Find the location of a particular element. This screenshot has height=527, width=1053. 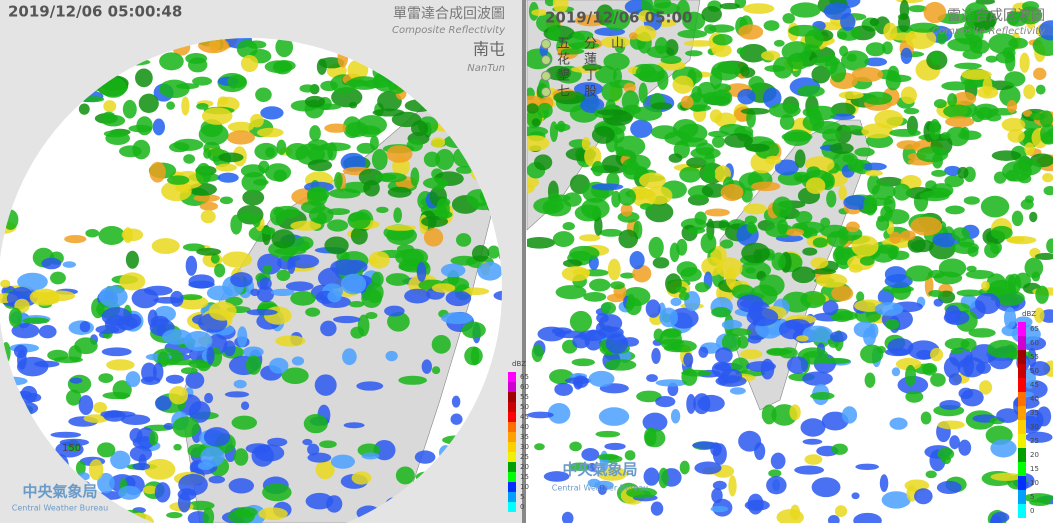

station-name: 墾丁 is located at coordinates (584, 76).